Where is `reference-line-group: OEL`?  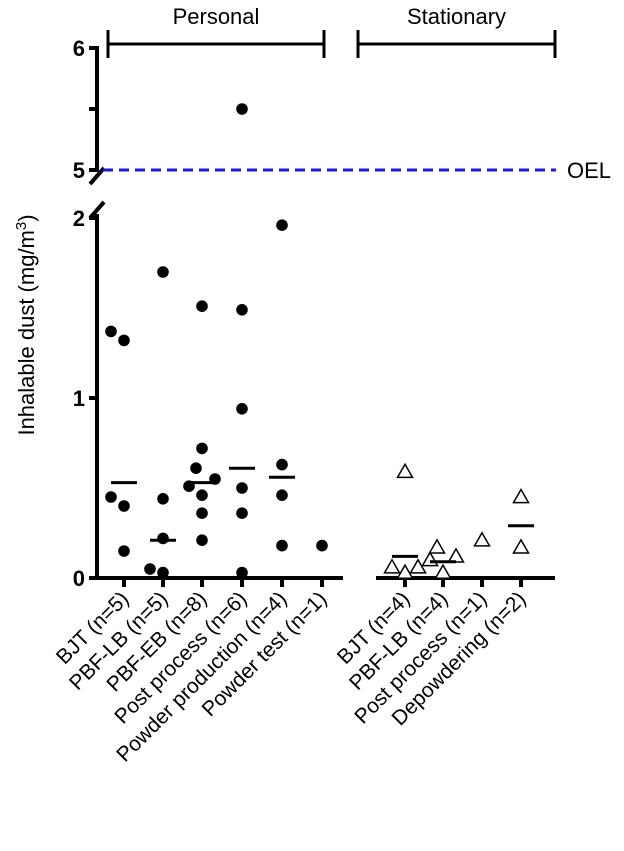
reference-line-group: OEL is located at coordinates (357, 170).